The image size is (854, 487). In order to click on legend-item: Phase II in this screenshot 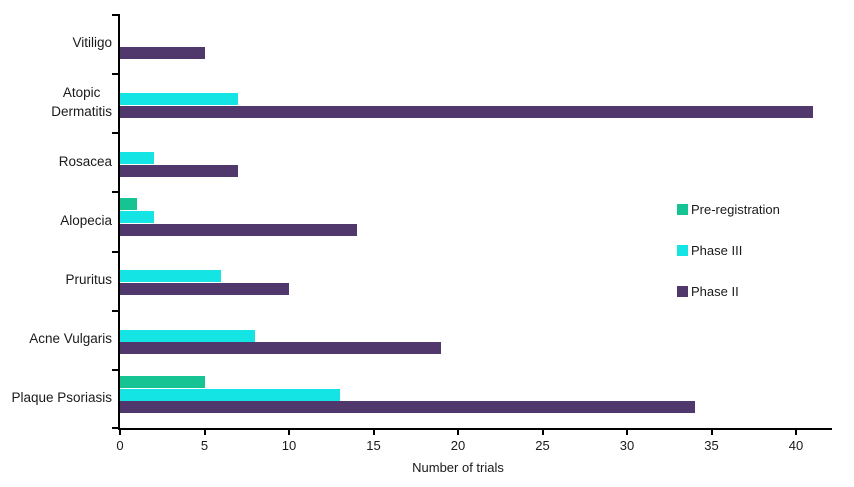, I will do `click(728, 291)`.